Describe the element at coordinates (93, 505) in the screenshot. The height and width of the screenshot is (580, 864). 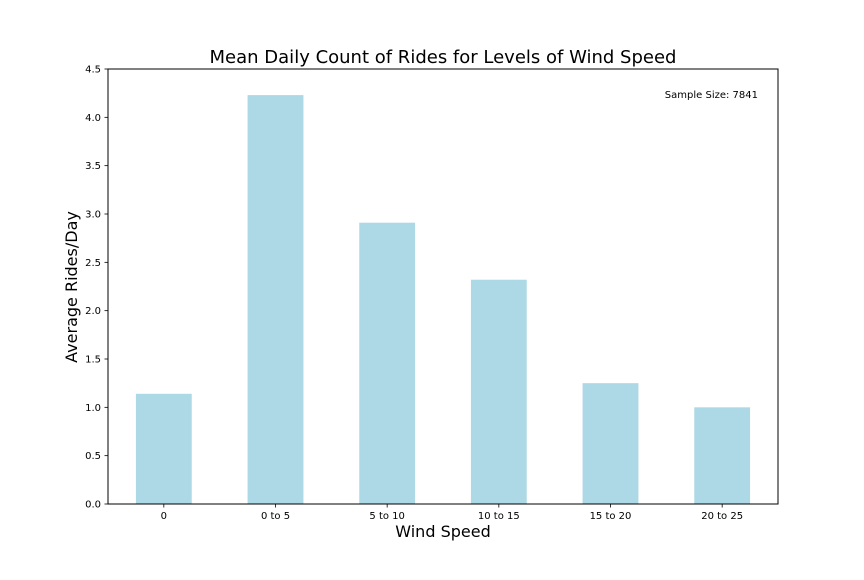
I see `y-tick-label: 0.0` at that location.